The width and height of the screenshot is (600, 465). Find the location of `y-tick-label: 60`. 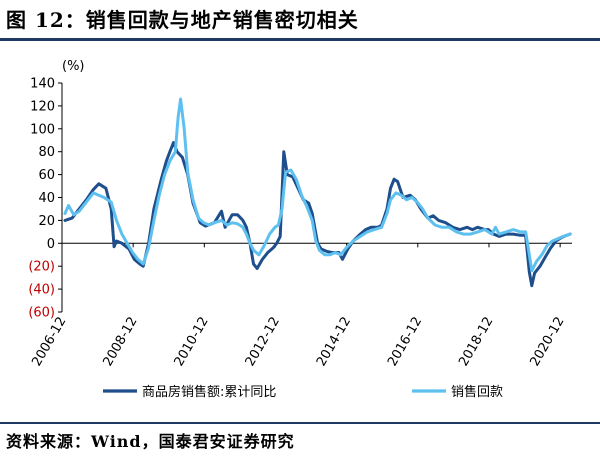

y-tick-label: 60 is located at coordinates (46, 175).